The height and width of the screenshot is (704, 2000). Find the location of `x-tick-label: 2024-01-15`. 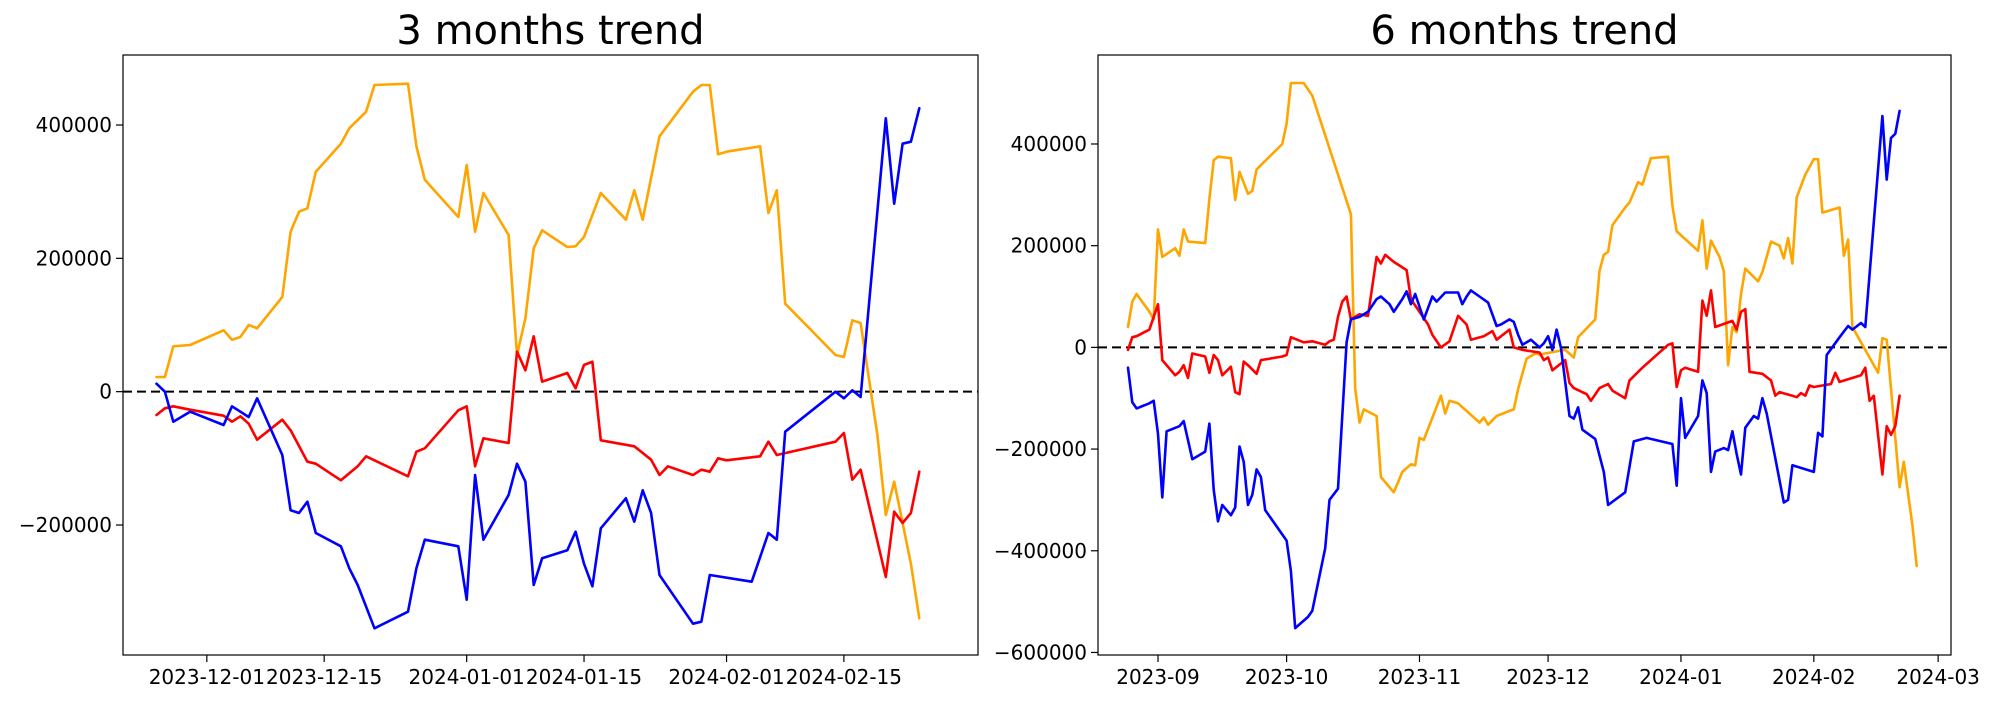

x-tick-label: 2024-01-15 is located at coordinates (584, 677).